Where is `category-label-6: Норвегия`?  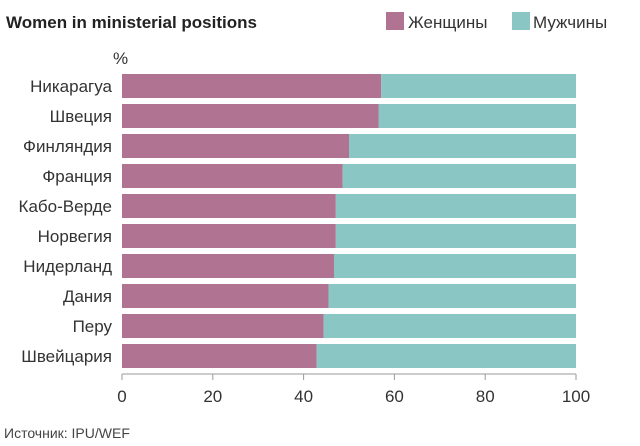 category-label-6: Норвегия is located at coordinates (75, 236).